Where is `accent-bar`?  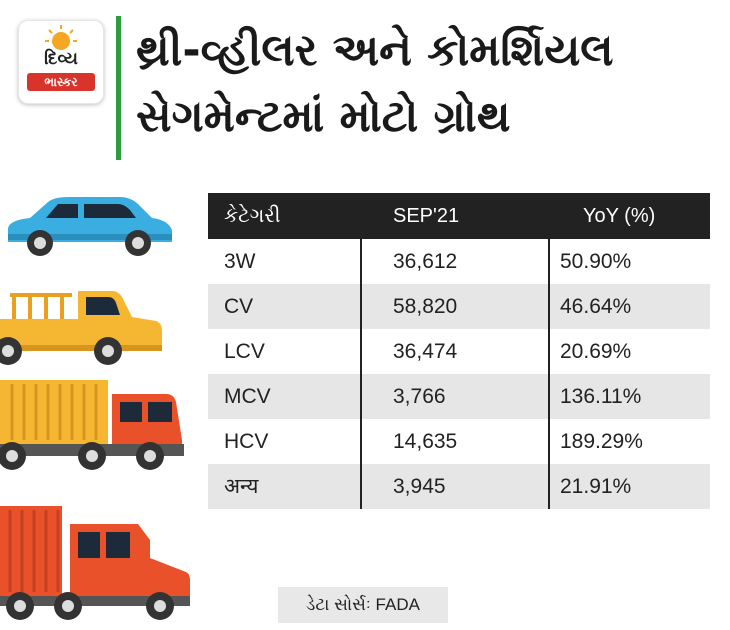 accent-bar is located at coordinates (118, 88).